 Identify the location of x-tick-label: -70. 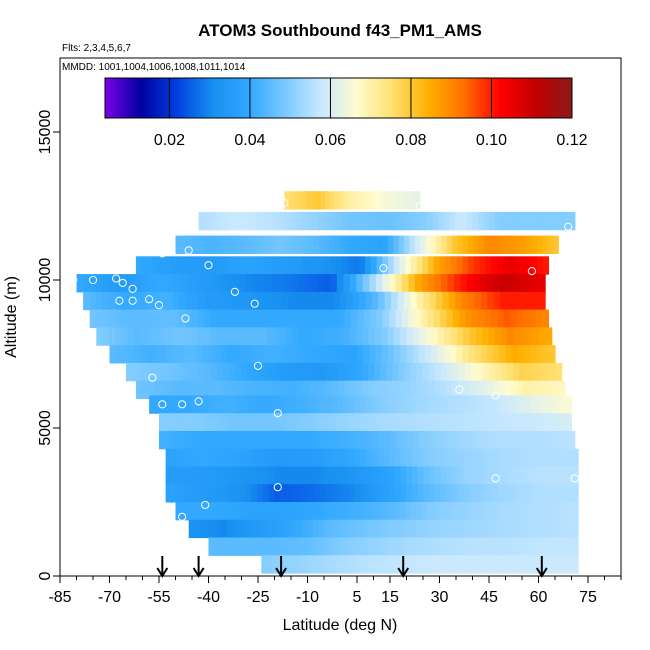
(109, 597).